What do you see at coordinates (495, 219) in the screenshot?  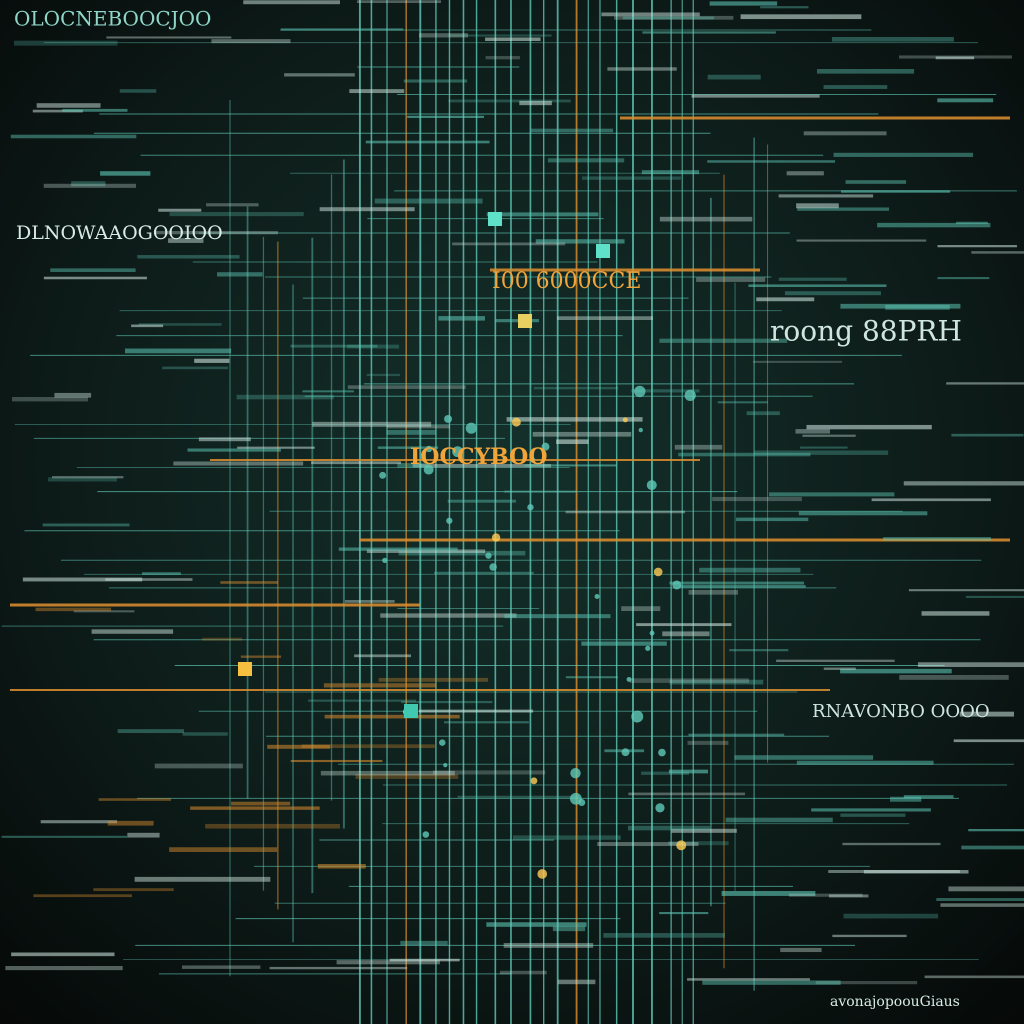 I see `highlight` at bounding box center [495, 219].